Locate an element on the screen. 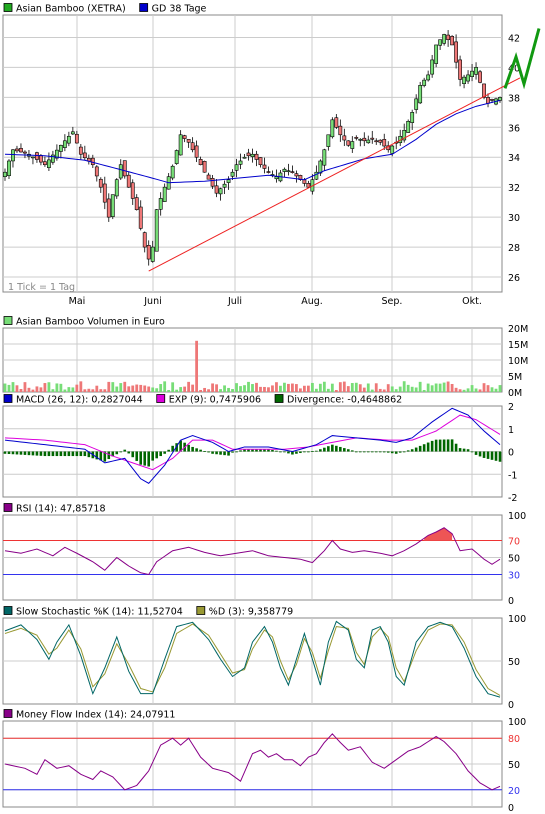 The width and height of the screenshot is (545, 814). legend-label: Divergence: -0,4648862 is located at coordinates (344, 400).